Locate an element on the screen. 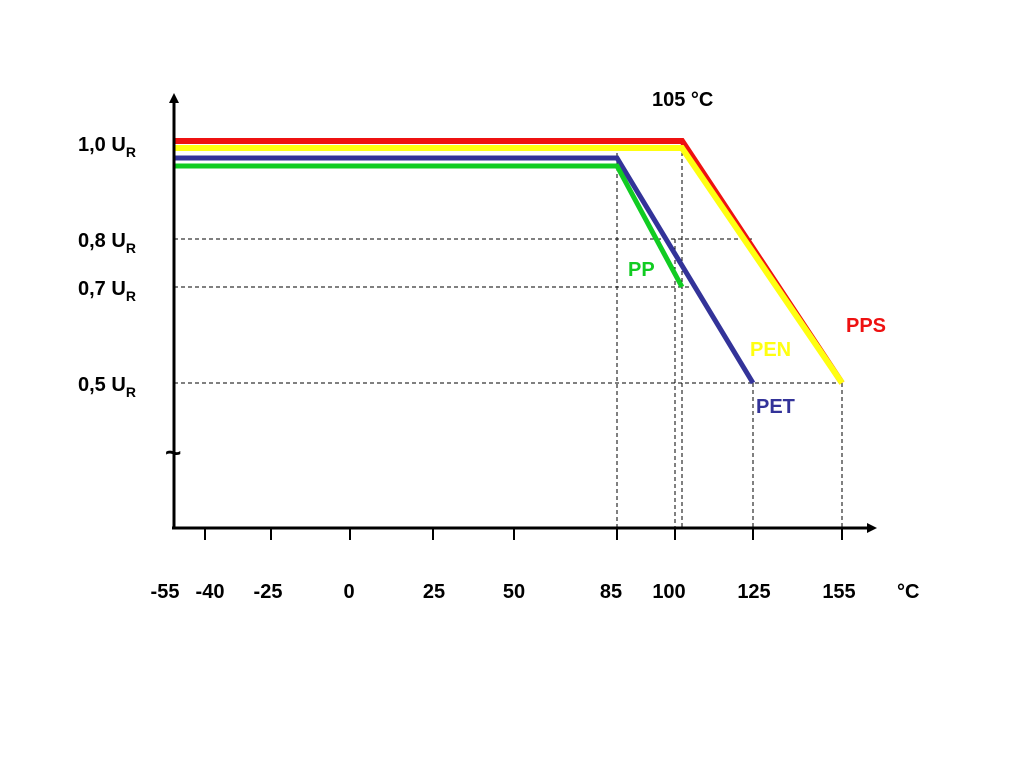 This screenshot has width=1024, height=768. x-tick-label: 85 is located at coordinates (611, 592).